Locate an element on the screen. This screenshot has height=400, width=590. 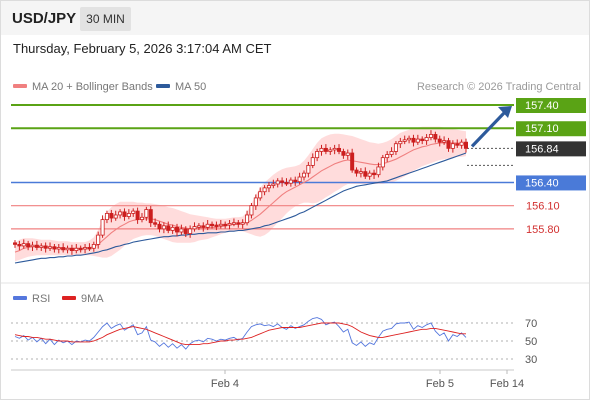
legend-rsi: RSI is located at coordinates (41, 299).